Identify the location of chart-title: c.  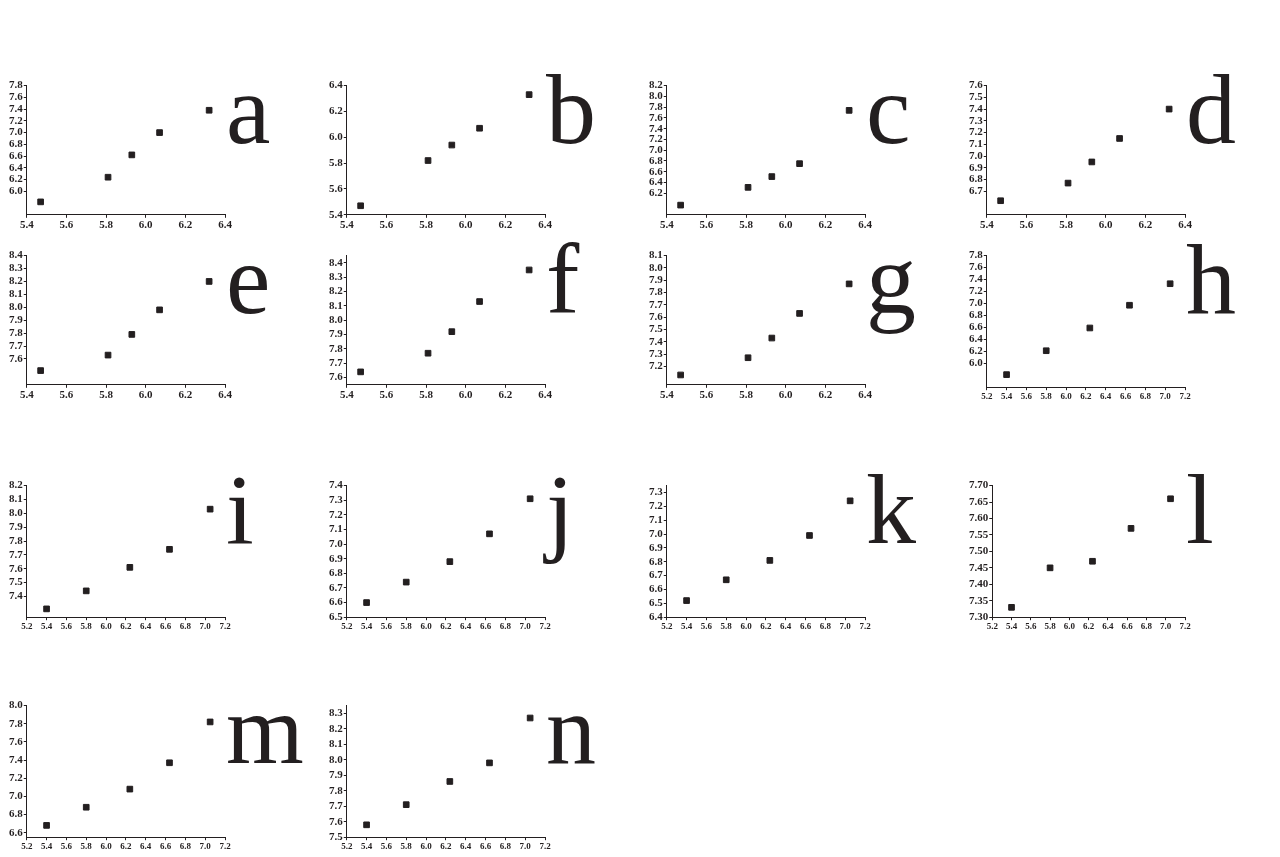
(888, 109).